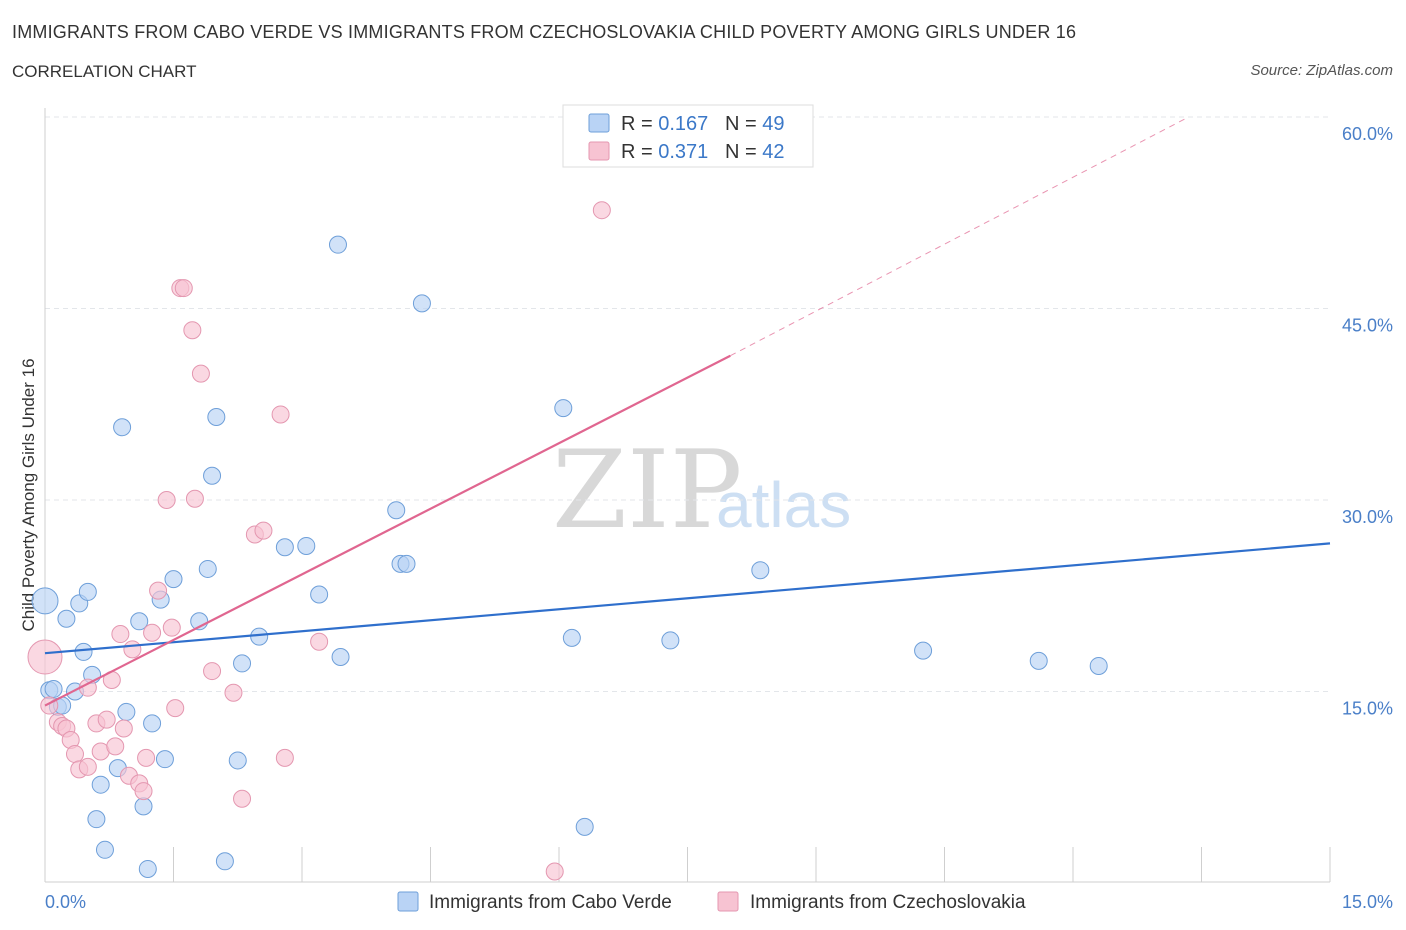 This screenshot has height=930, width=1406. I want to click on legend-r-value-1: 0.167, so click(683, 124).